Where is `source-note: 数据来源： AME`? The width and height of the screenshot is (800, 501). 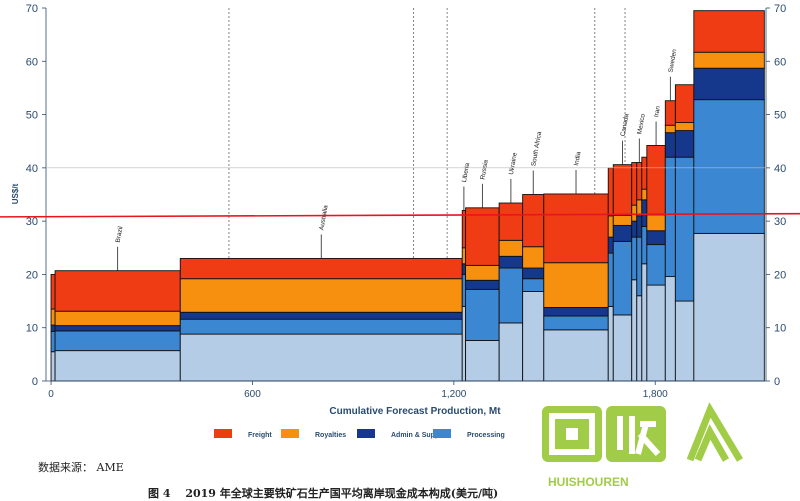 source-note: 数据来源： AME is located at coordinates (81, 467).